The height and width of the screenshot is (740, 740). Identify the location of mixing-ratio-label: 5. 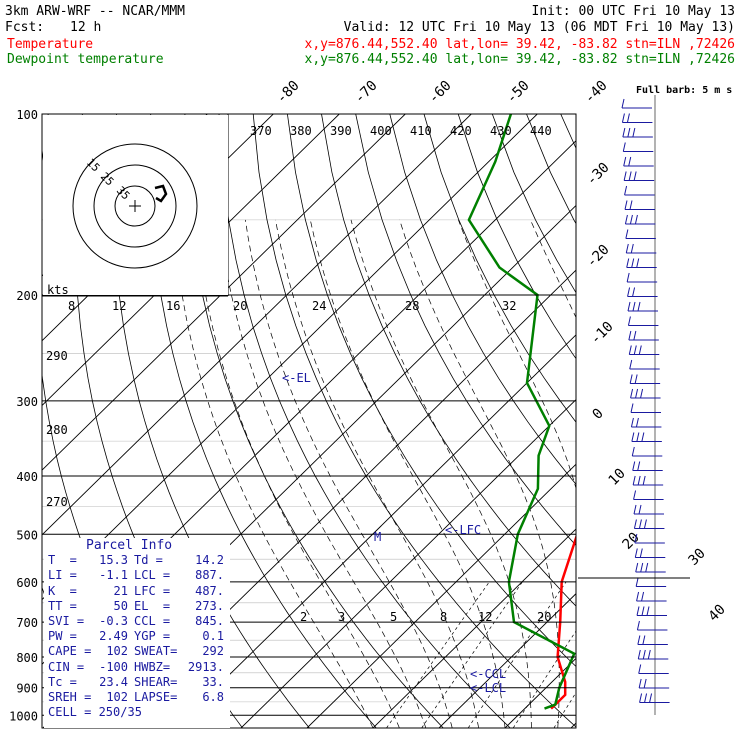
(393, 617).